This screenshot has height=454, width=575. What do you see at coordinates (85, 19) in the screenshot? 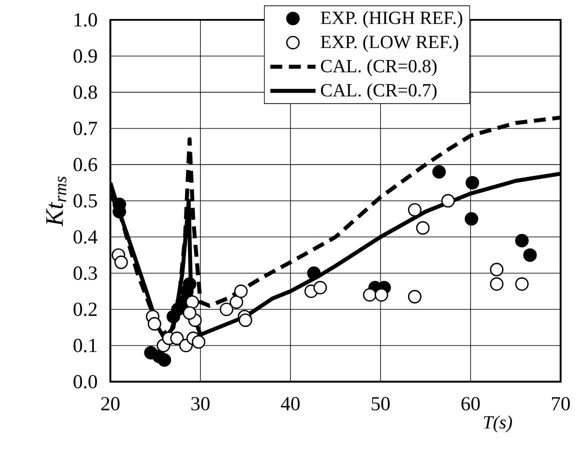
I see `y-tick-label: 1.0` at bounding box center [85, 19].